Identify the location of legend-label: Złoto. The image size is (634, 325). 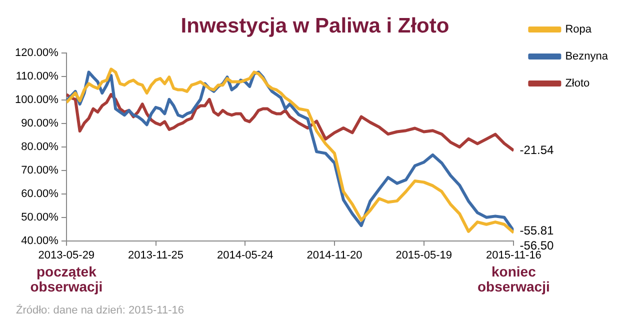
(577, 84).